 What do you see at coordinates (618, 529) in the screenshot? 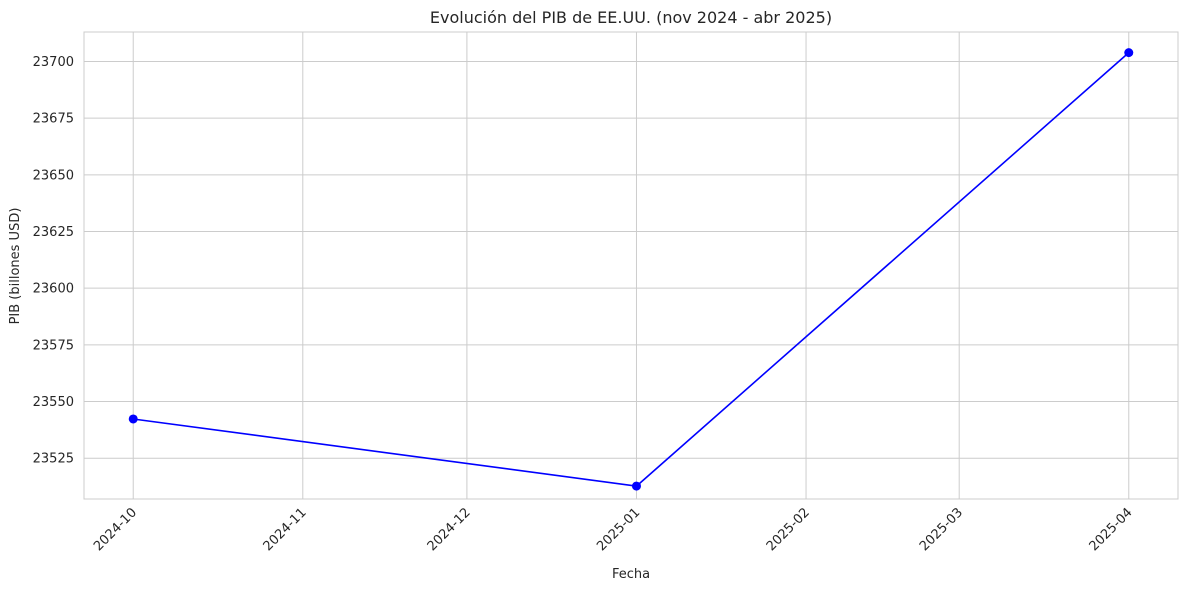
I see `x-tick-label: 2025-01` at bounding box center [618, 529].